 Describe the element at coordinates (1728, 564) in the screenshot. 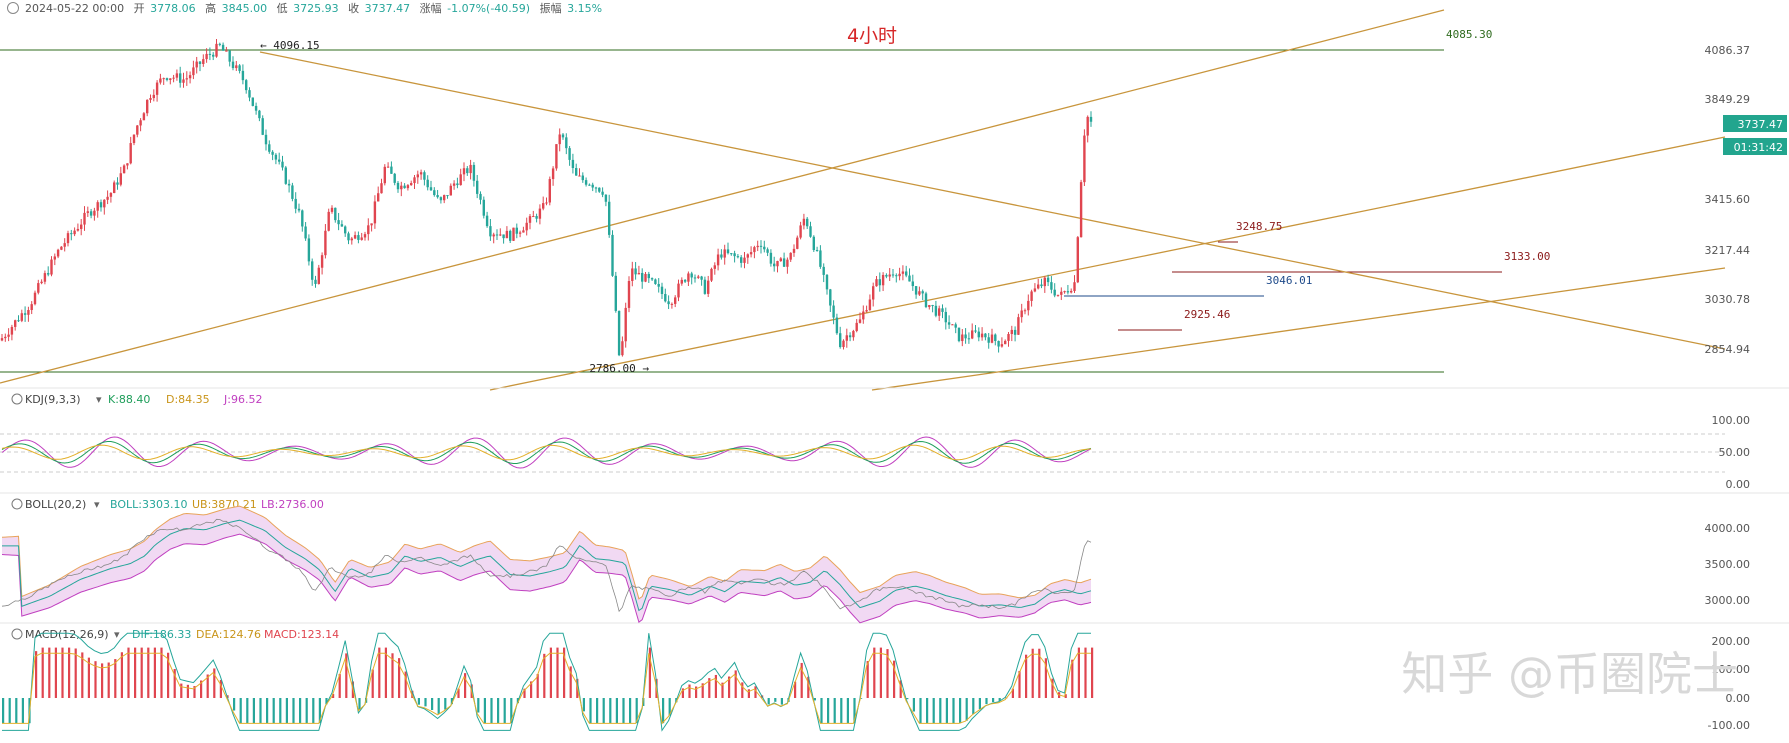

I see `boll-tick: 3500.00` at that location.